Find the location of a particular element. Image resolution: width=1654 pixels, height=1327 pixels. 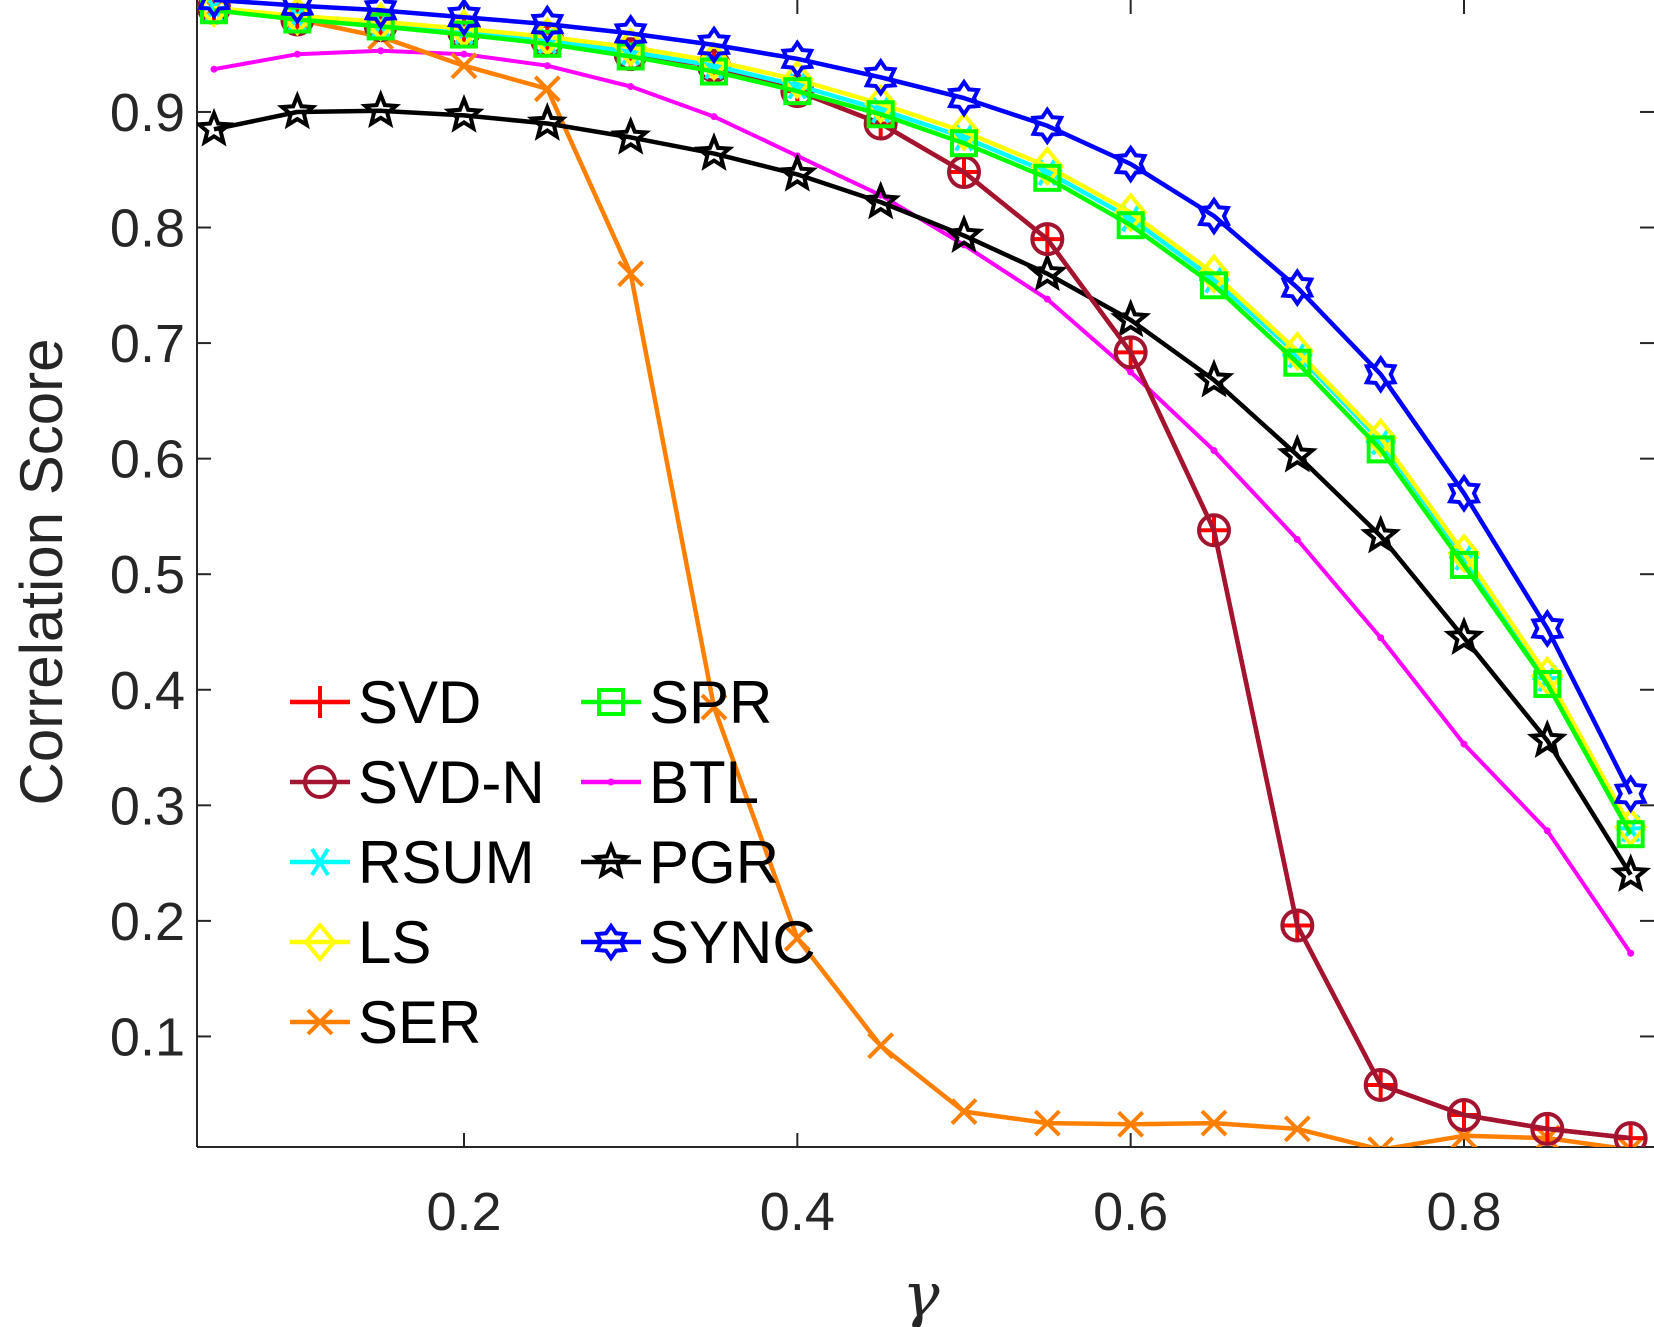

legend-entry-spr: SPR is located at coordinates (676, 702).